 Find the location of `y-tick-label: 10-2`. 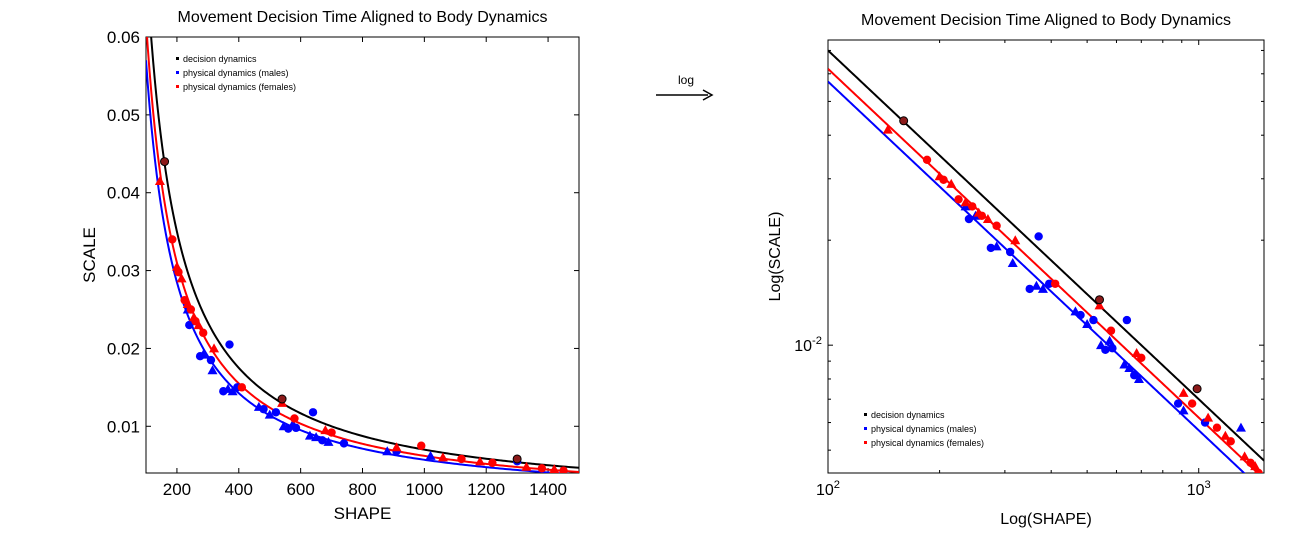

y-tick-label: 10-2 is located at coordinates (808, 345).